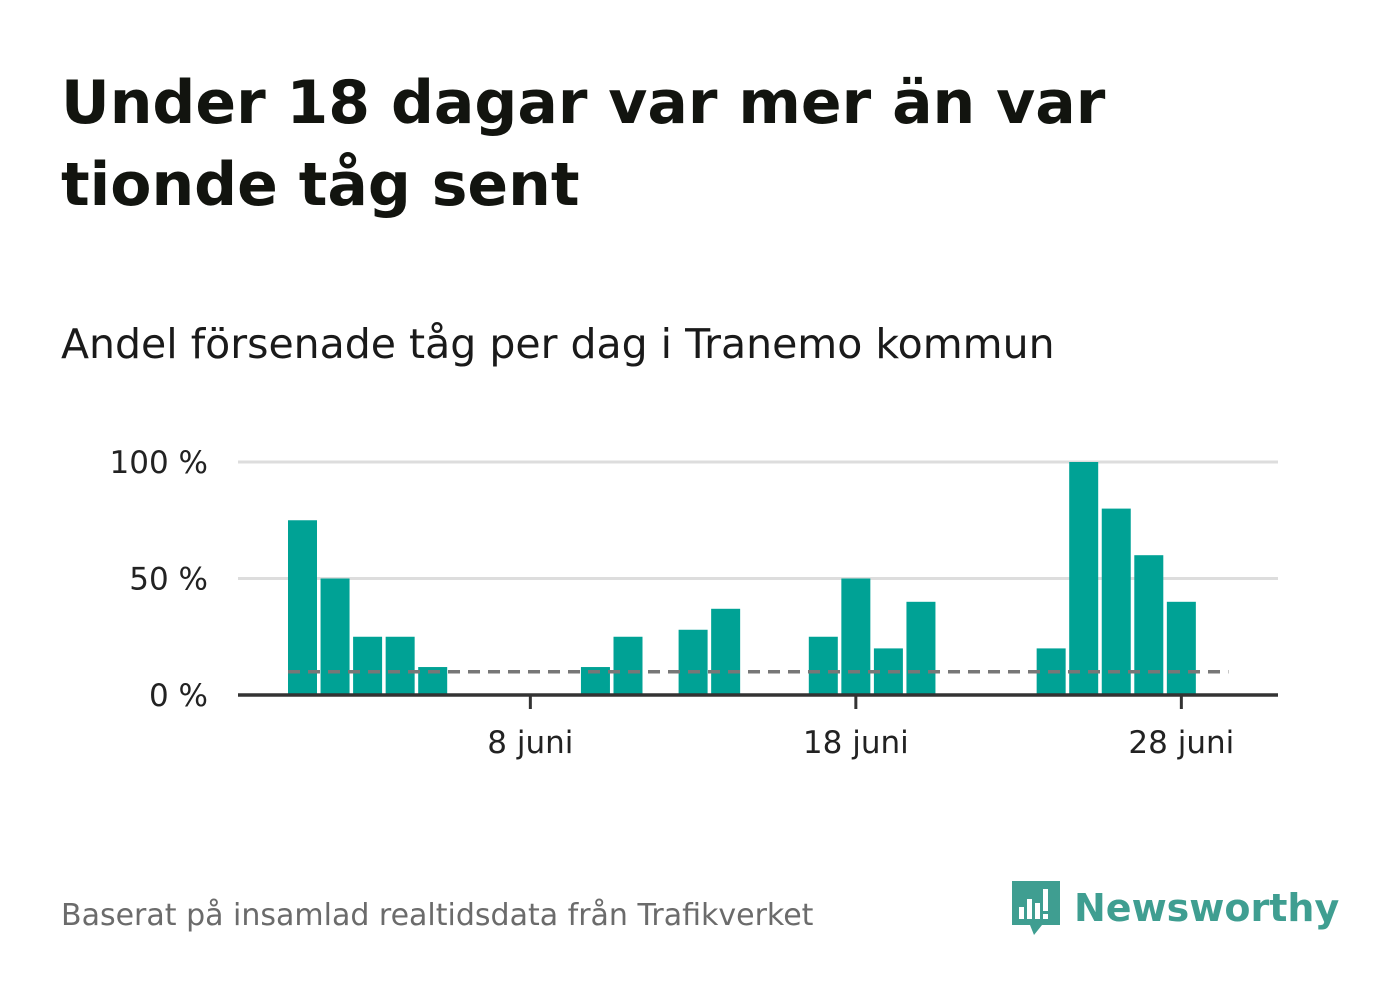 The image size is (1382, 999). What do you see at coordinates (1181, 743) in the screenshot?
I see `x-tick-label-28: 28 juni` at bounding box center [1181, 743].